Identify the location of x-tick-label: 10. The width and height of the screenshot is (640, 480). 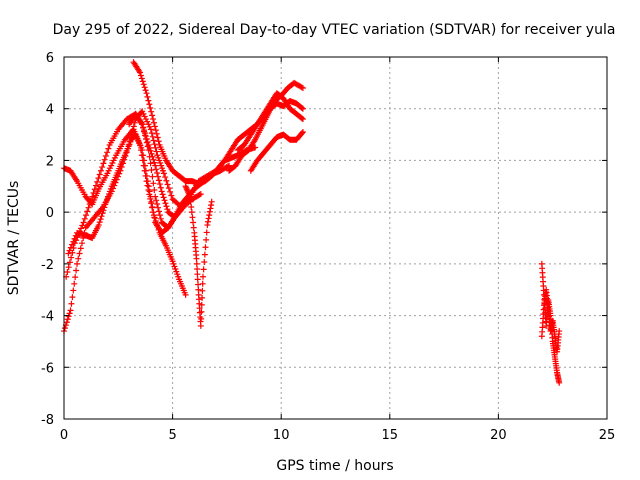
(281, 435).